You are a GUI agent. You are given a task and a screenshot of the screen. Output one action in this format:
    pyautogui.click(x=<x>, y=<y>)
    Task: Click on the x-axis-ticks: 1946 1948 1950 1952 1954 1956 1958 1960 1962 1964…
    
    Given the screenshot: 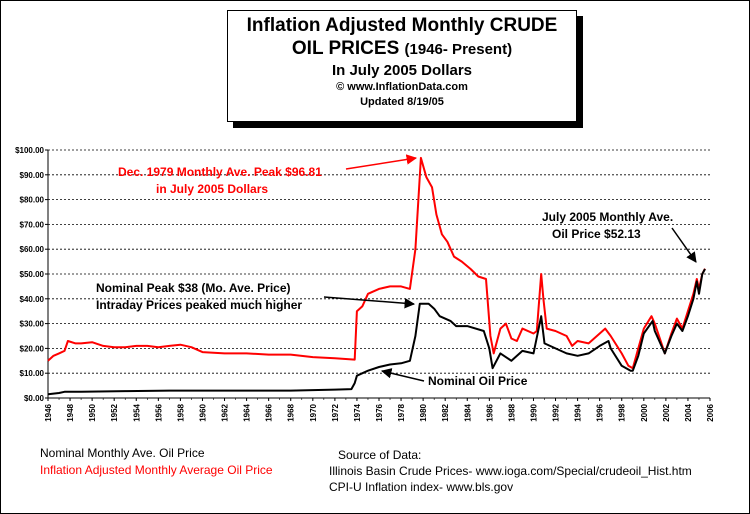 What is the action you would take?
    pyautogui.click(x=379, y=410)
    